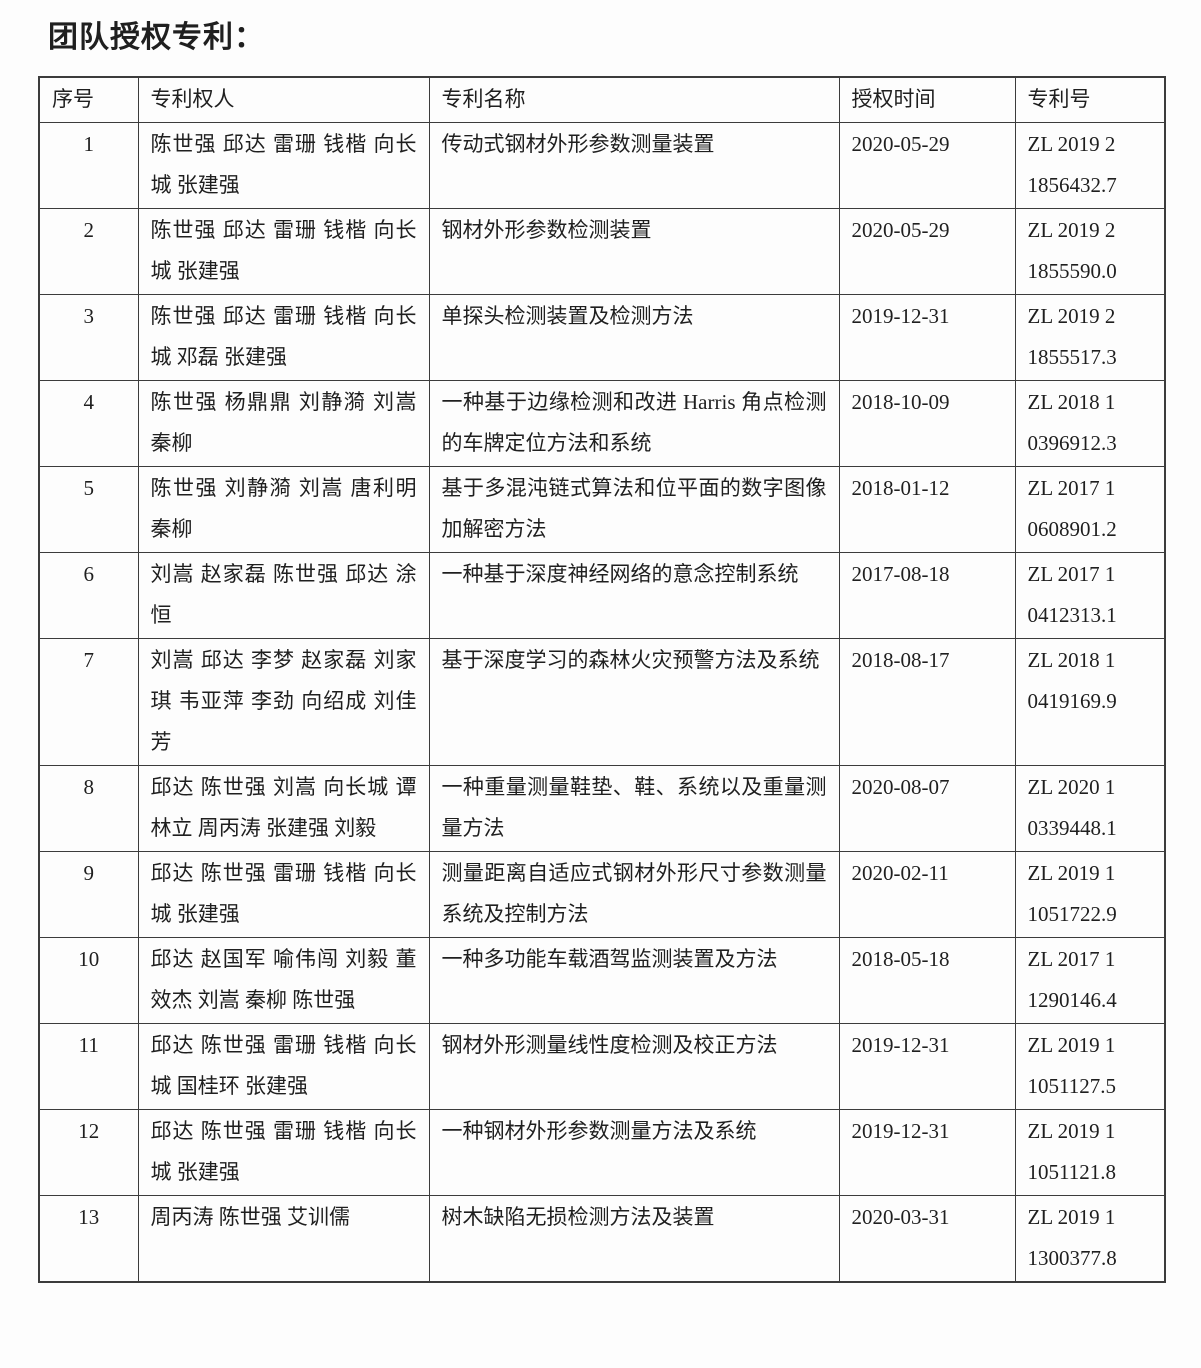 The width and height of the screenshot is (1201, 1368). What do you see at coordinates (927, 808) in the screenshot?
I see `cell-date: 2020-08-07` at bounding box center [927, 808].